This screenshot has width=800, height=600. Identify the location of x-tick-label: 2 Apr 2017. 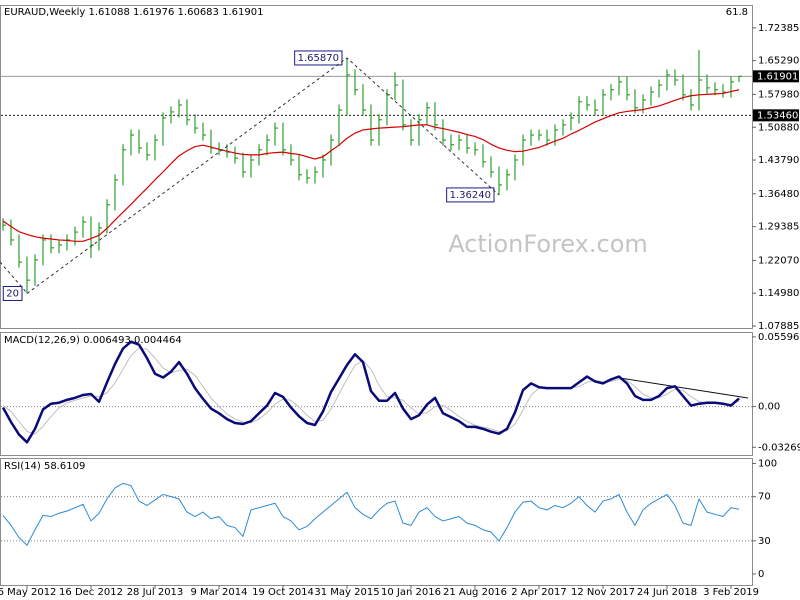
(538, 592).